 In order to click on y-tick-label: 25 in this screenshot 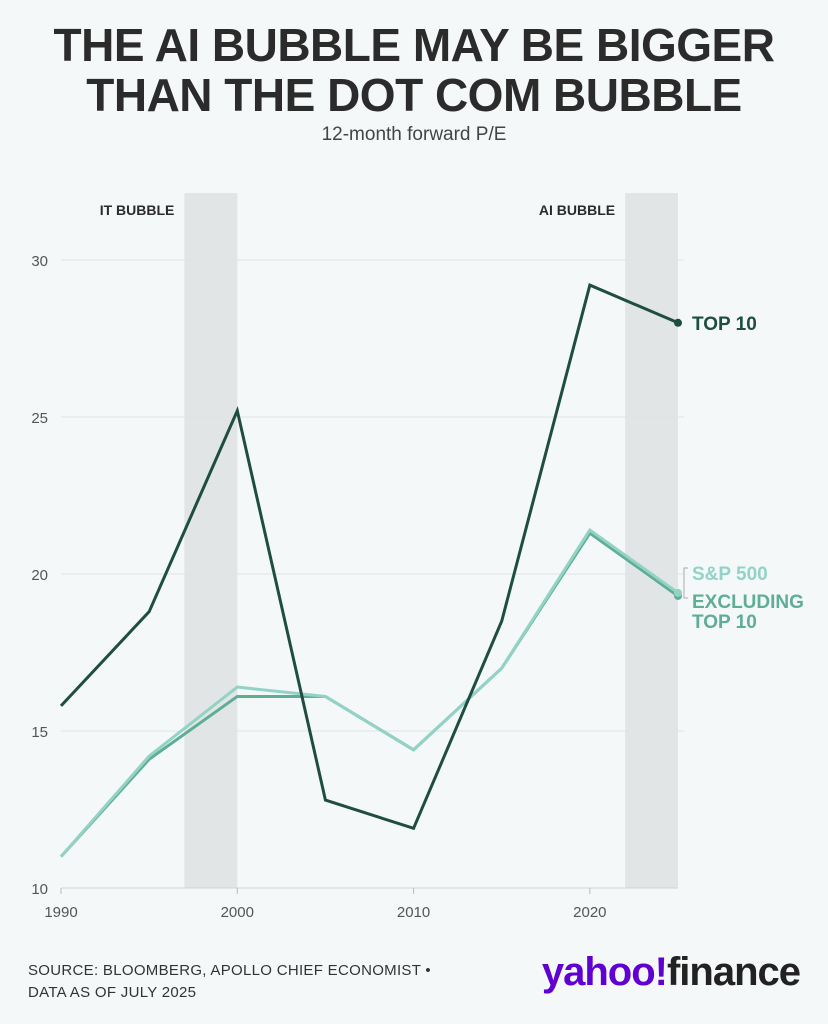, I will do `click(39, 418)`.